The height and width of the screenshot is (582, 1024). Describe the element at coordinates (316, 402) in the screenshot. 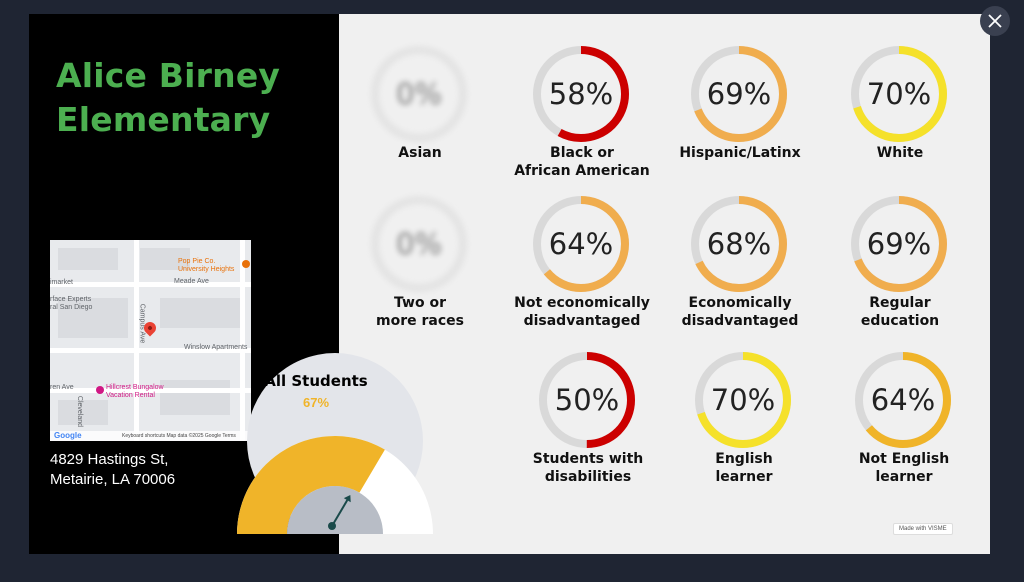

I see `gauge-value: 67%` at that location.